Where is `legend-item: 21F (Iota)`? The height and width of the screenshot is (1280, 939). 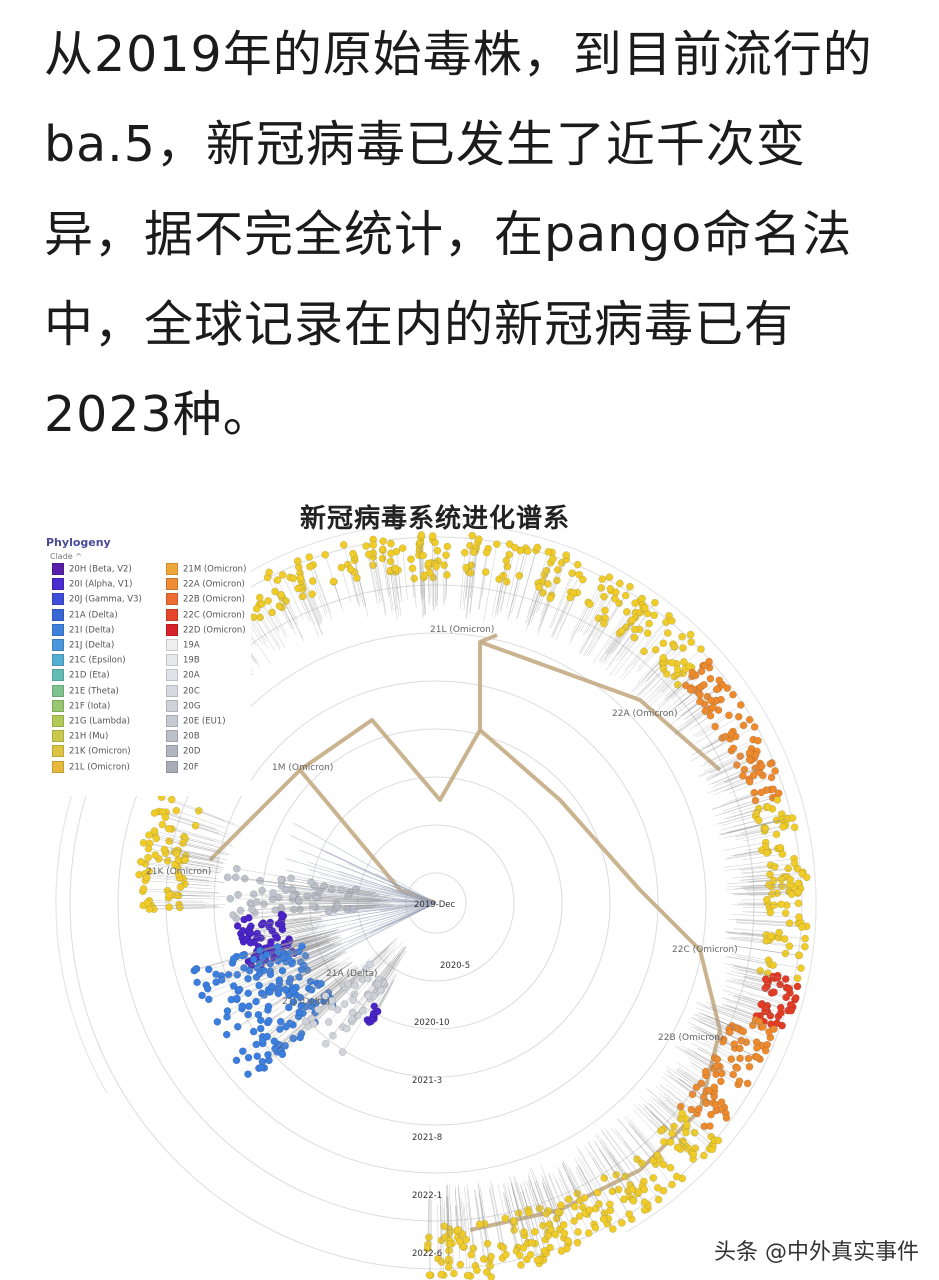 legend-item: 21F (Iota) is located at coordinates (81, 706).